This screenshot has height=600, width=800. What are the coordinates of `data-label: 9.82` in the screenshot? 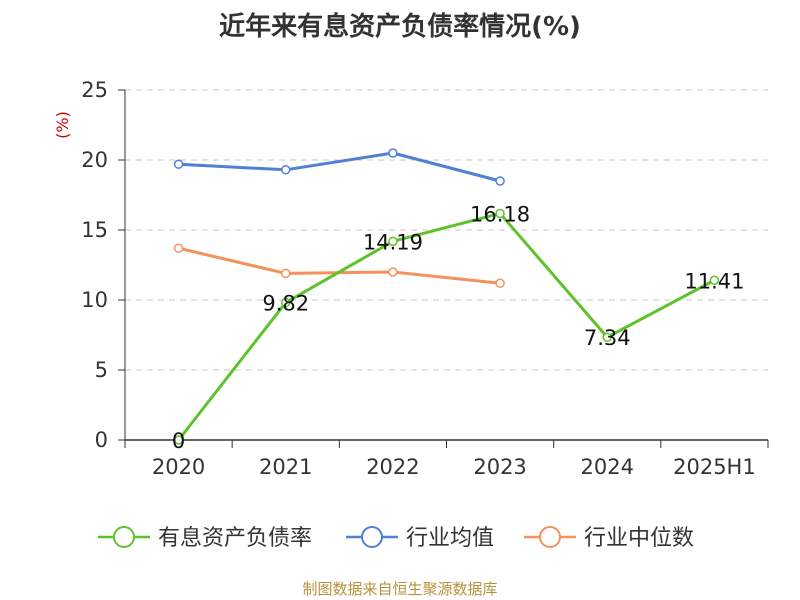 It's located at (285, 304).